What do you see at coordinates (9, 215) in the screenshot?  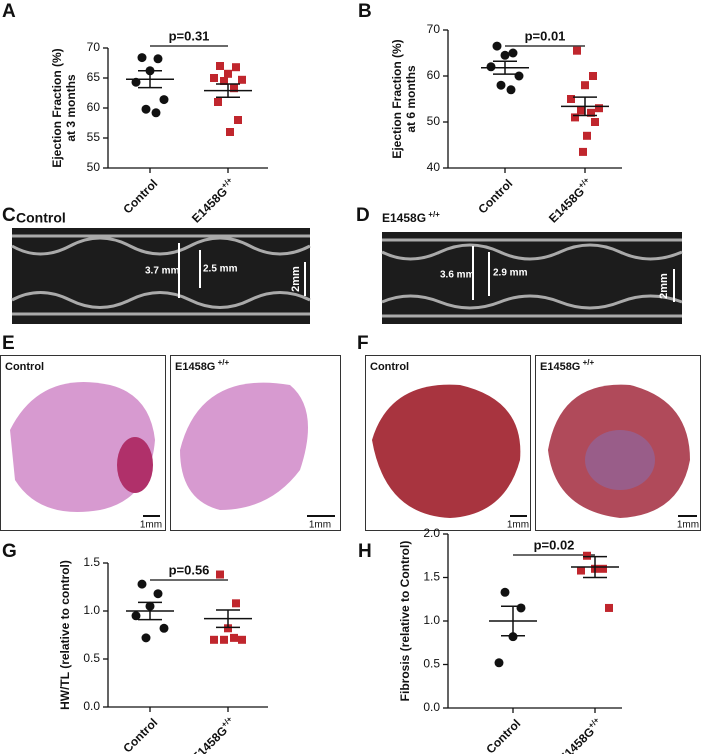 I see `panel-label: C` at bounding box center [9, 215].